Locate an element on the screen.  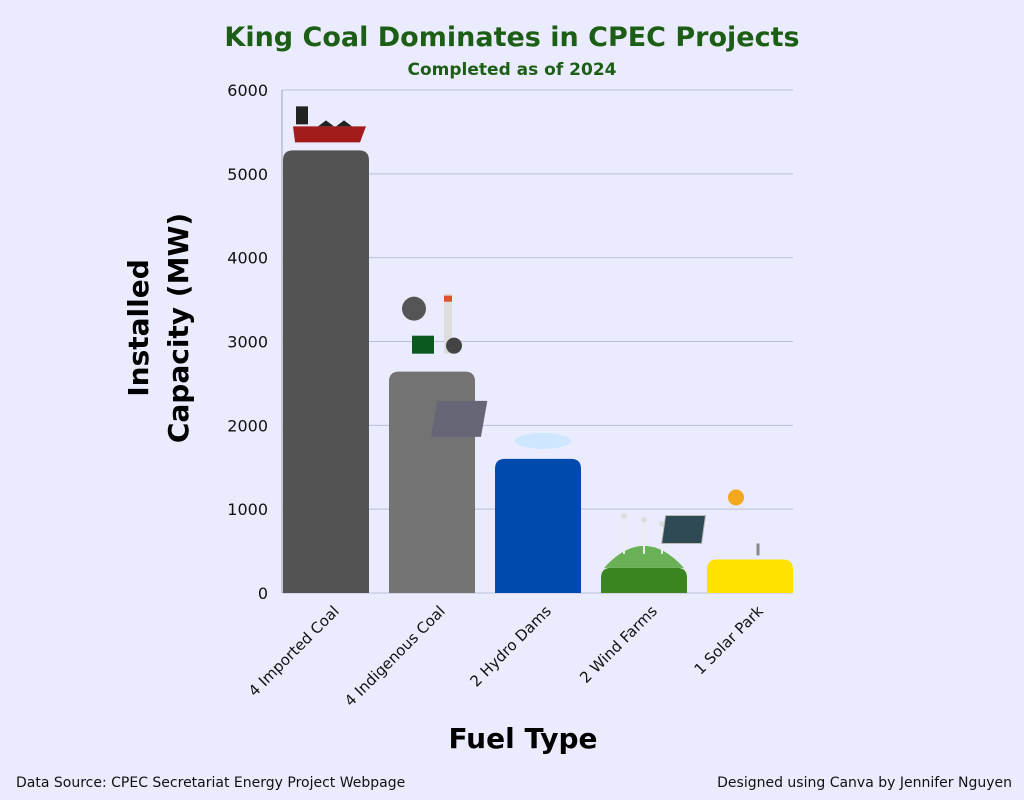
y-axis-title: Capacity (MW) is located at coordinates (178, 328).